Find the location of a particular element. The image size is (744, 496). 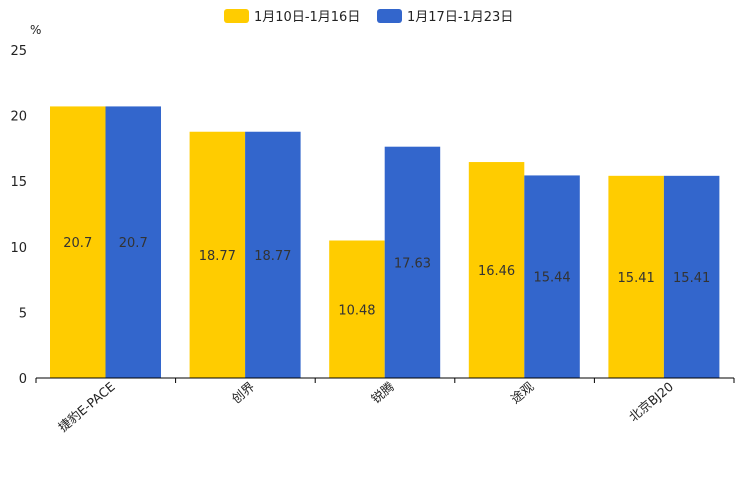

y-axis-unit: % is located at coordinates (35, 30).